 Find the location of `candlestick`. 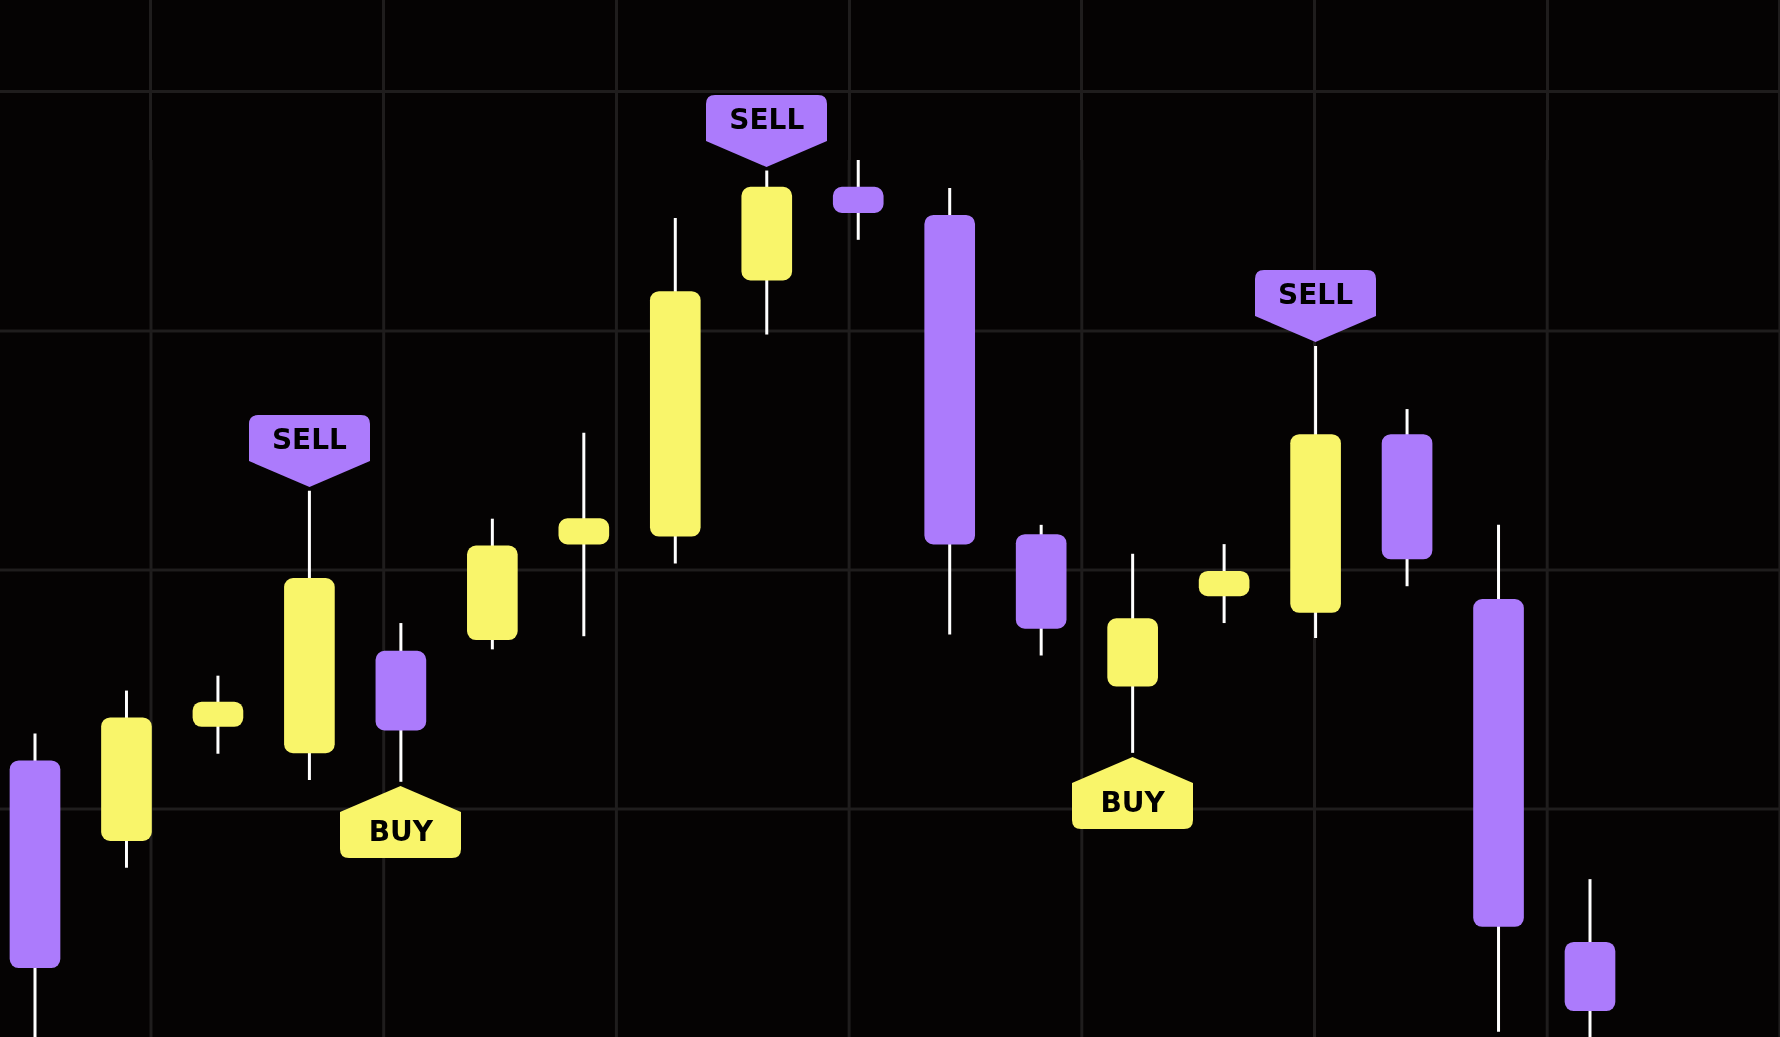

candlestick is located at coordinates (584, 535).